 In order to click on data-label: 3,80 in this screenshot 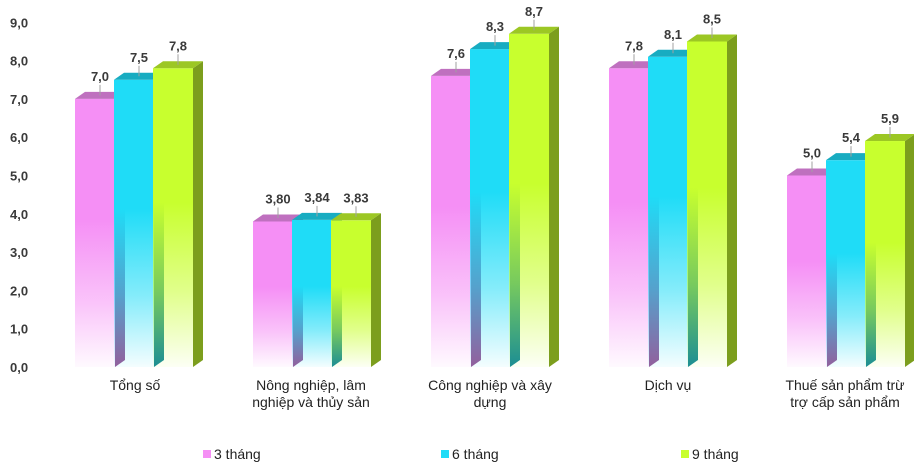, I will do `click(277, 198)`.